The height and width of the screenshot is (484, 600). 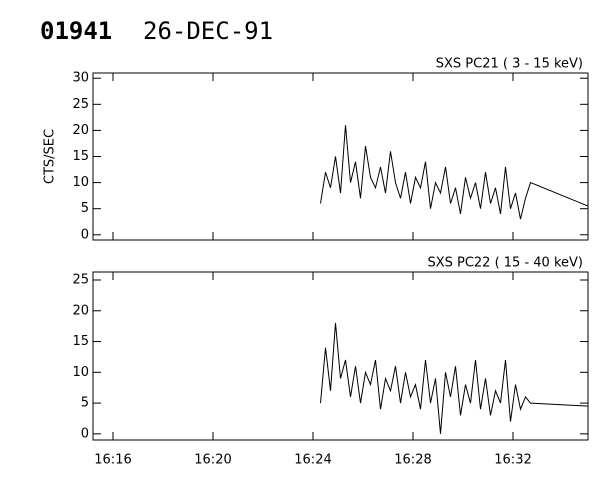 I want to click on observation-id: 01941, so click(x=76, y=31).